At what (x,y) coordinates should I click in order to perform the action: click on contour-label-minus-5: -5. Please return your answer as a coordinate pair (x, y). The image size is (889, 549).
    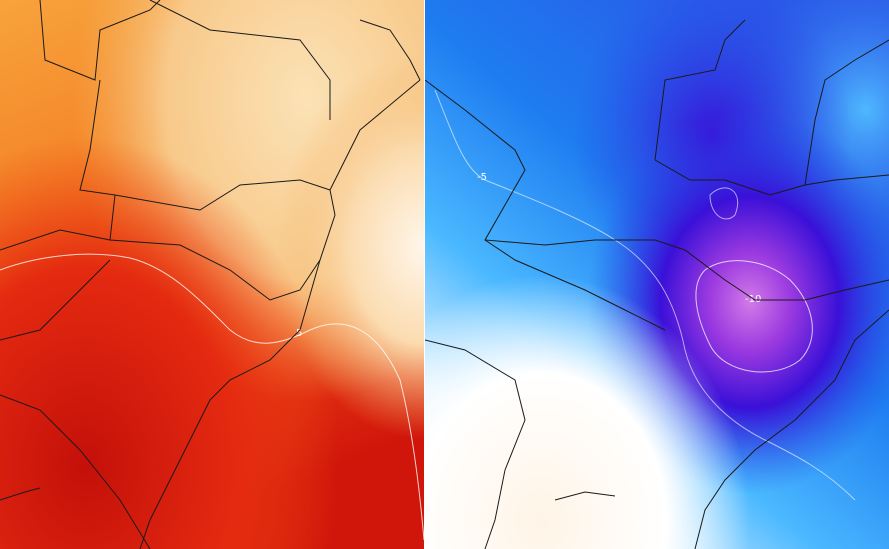
    Looking at the image, I should click on (482, 177).